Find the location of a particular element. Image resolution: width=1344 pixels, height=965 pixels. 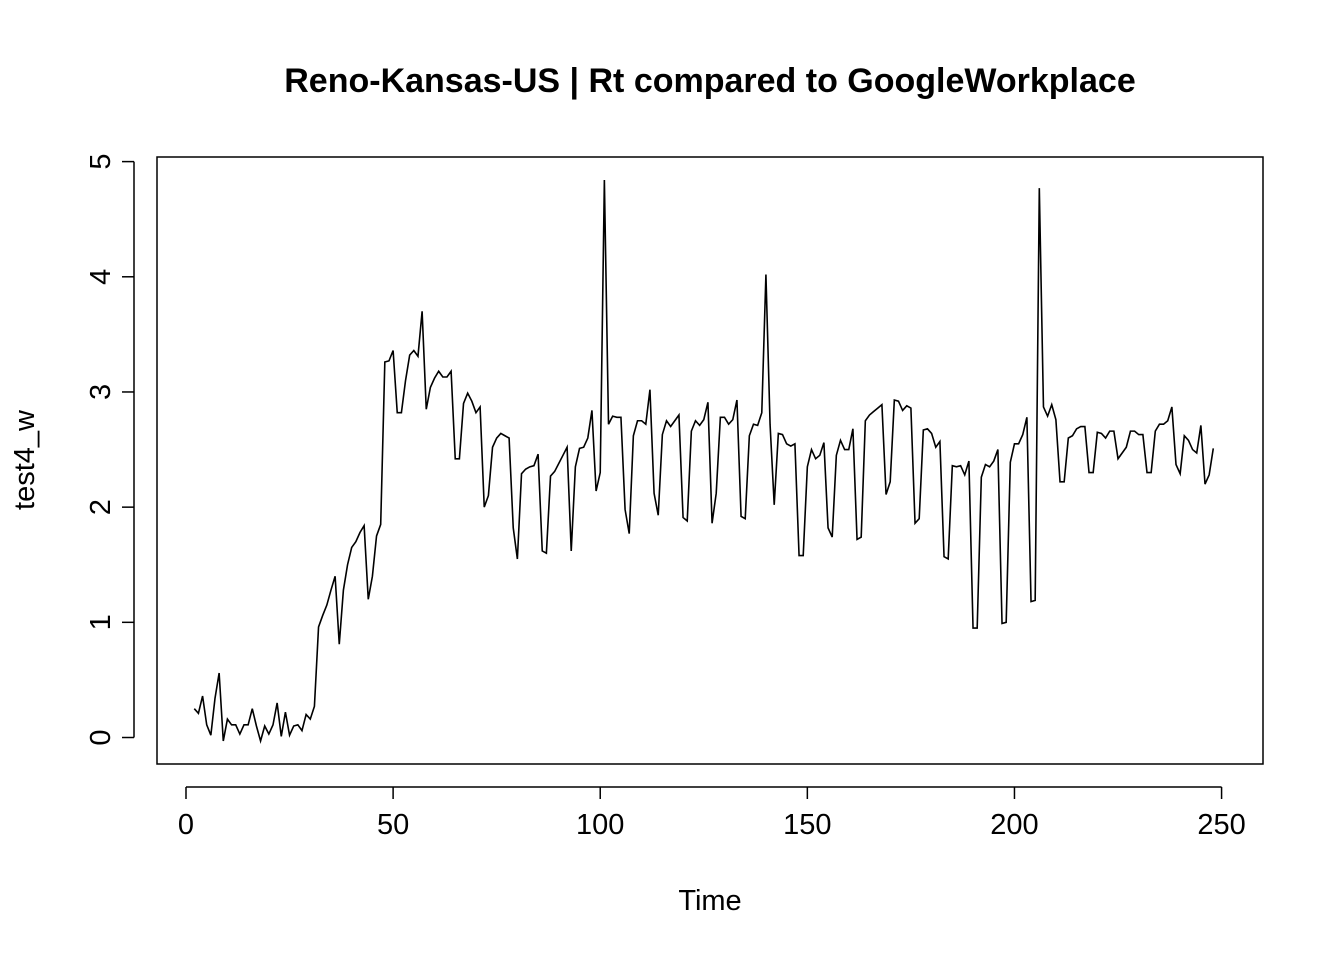

y-tick-label: 0 is located at coordinates (101, 737).